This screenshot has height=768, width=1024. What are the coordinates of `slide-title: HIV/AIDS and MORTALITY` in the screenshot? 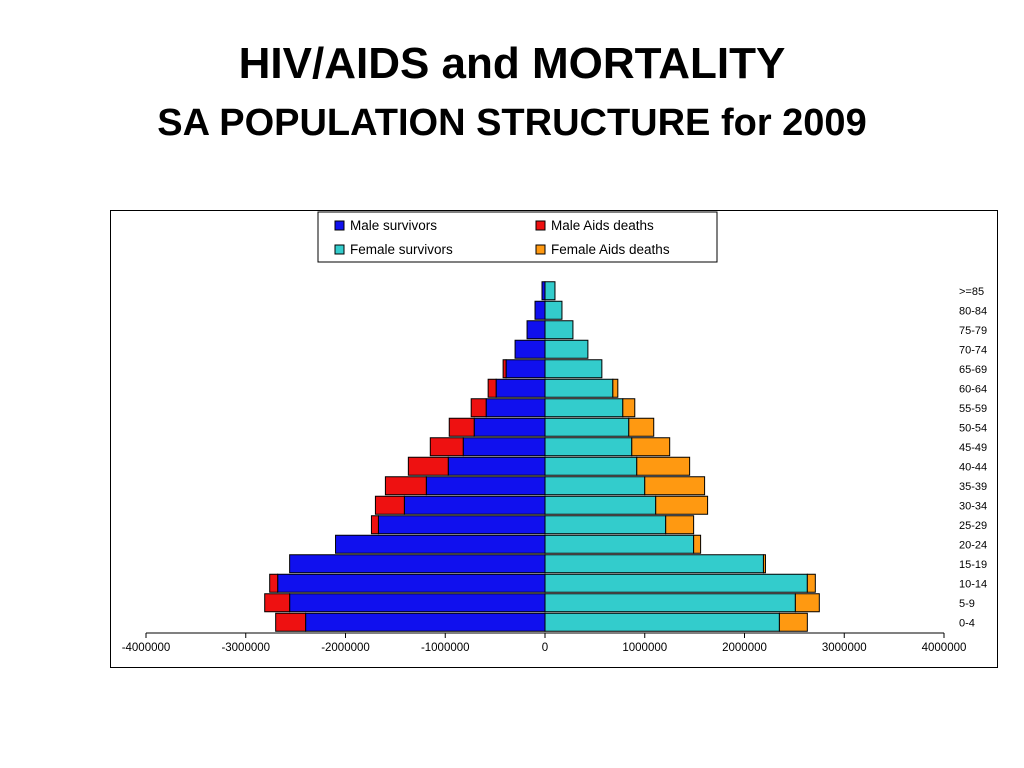 It's located at (512, 63).